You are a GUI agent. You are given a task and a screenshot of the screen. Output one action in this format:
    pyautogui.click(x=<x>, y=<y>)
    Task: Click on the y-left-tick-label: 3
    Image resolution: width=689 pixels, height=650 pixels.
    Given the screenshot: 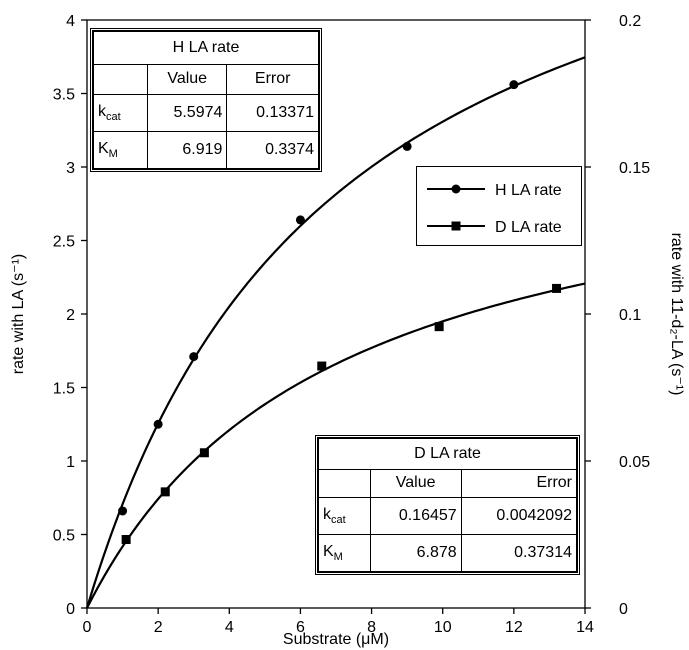 What is the action you would take?
    pyautogui.click(x=70, y=168)
    